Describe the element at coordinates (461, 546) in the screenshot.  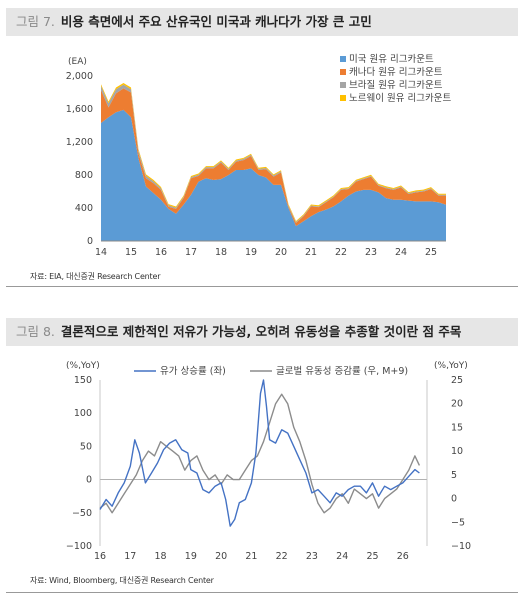
I see `right-y-tick-label: −10` at that location.